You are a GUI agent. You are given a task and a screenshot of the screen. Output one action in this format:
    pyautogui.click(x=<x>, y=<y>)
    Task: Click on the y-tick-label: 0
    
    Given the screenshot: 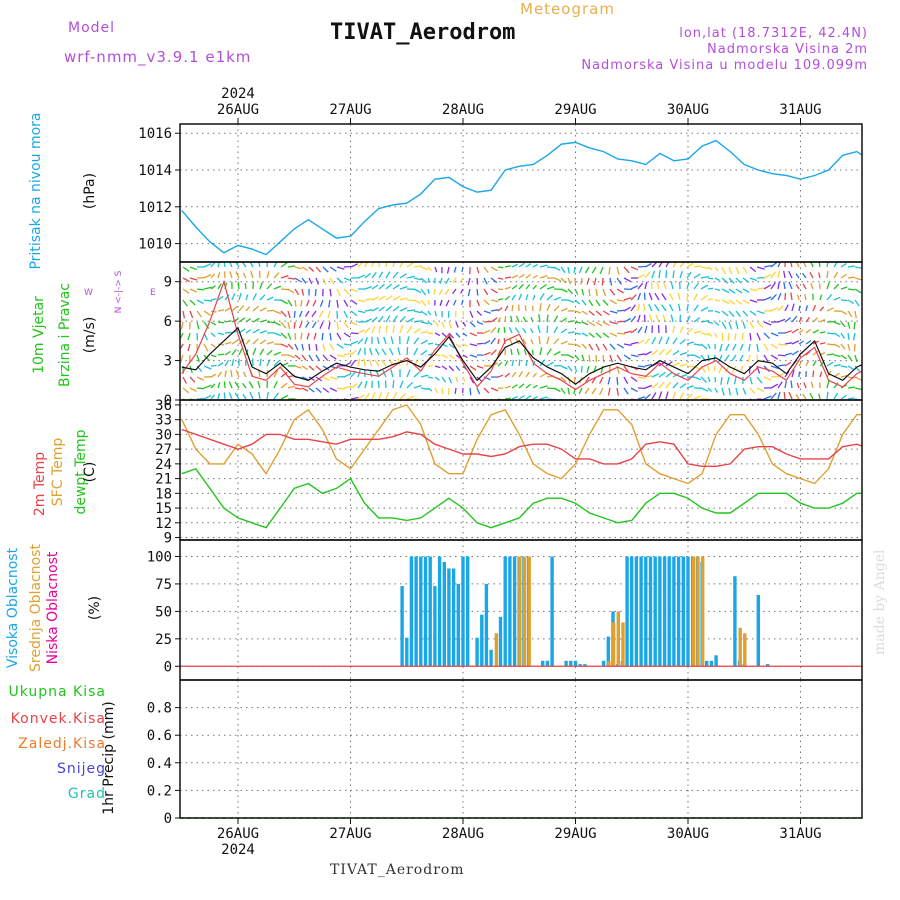 What is the action you would take?
    pyautogui.click(x=168, y=819)
    